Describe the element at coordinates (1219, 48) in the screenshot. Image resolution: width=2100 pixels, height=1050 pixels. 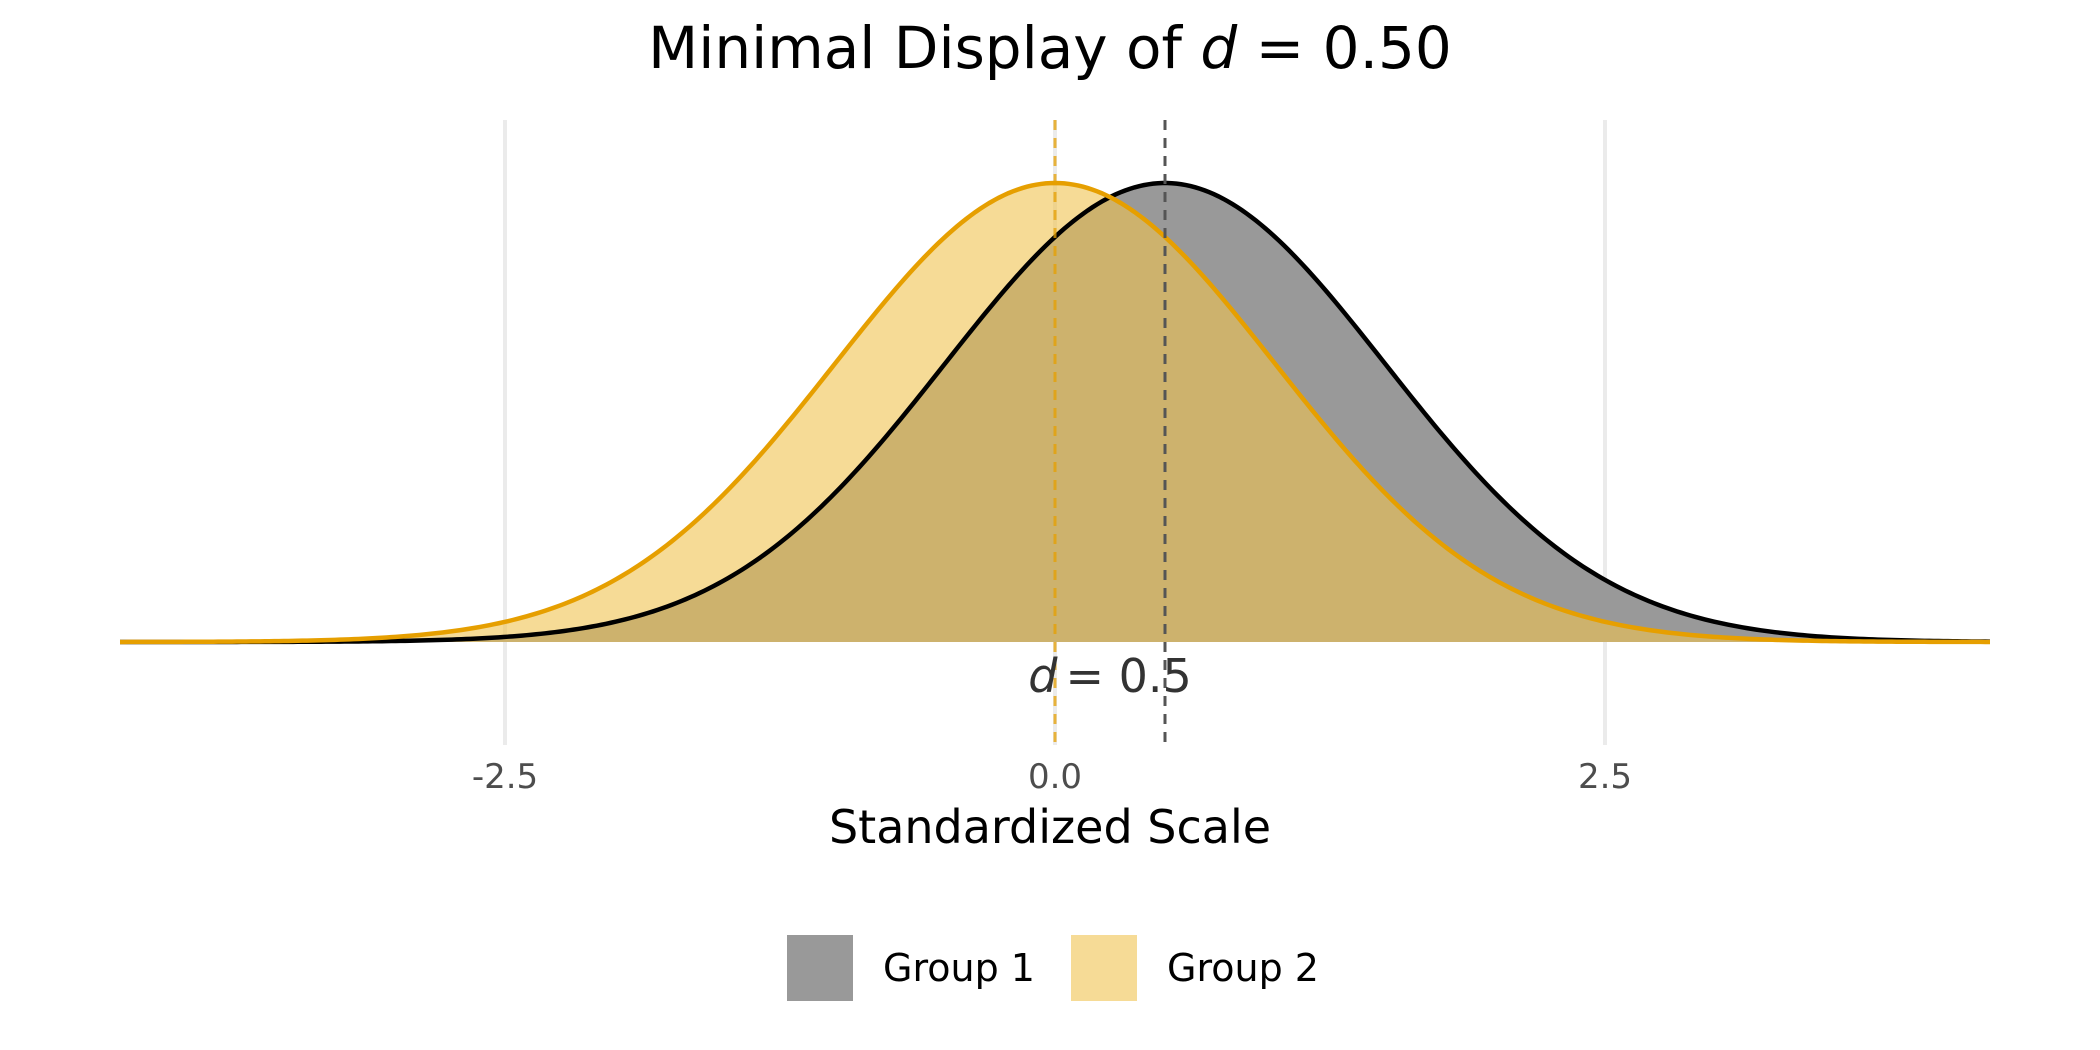
I see `title-variable: d` at that location.